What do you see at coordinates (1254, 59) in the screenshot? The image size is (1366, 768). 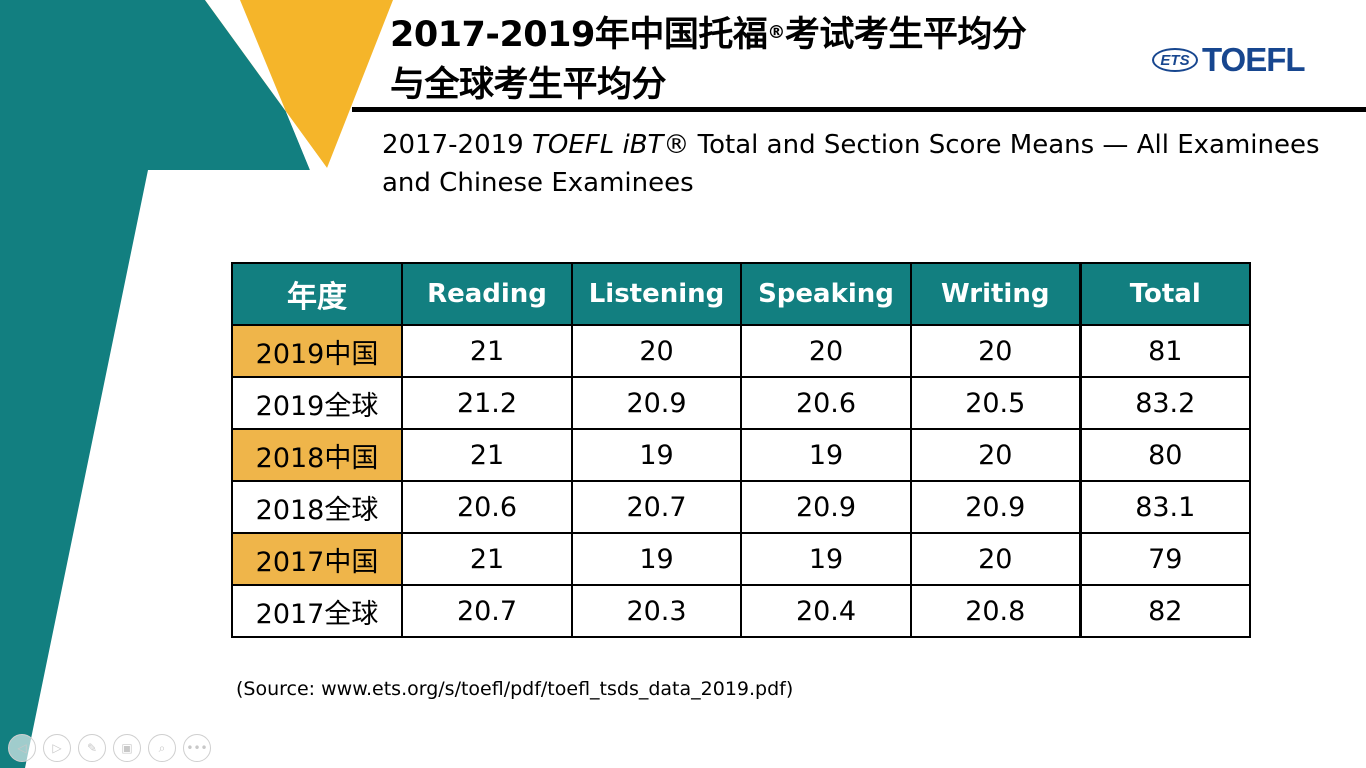 I see `toefl-logo-text: TOEFL` at bounding box center [1254, 59].